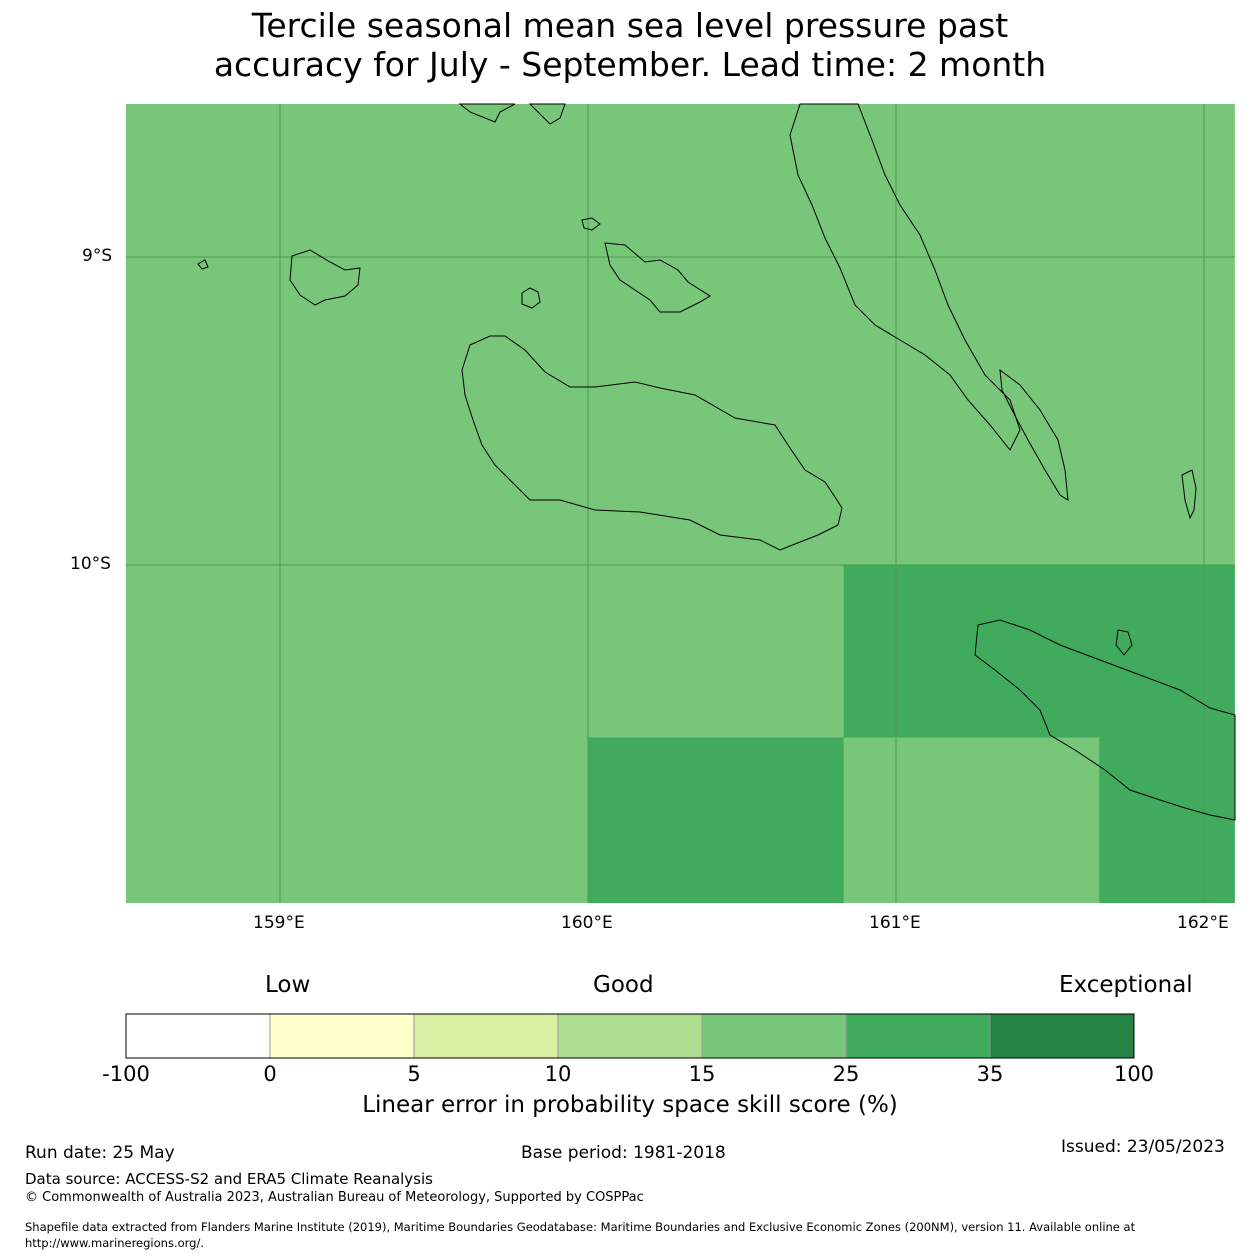 This screenshot has width=1260, height=1260. I want to click on coastline-savo, so click(531, 298).